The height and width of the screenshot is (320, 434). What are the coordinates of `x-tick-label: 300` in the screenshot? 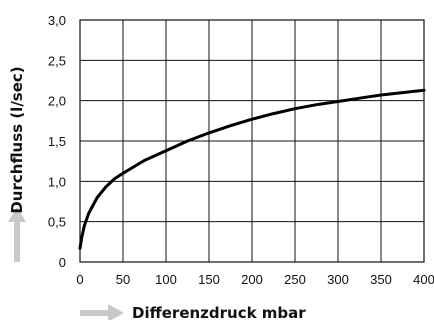 It's located at (338, 279).